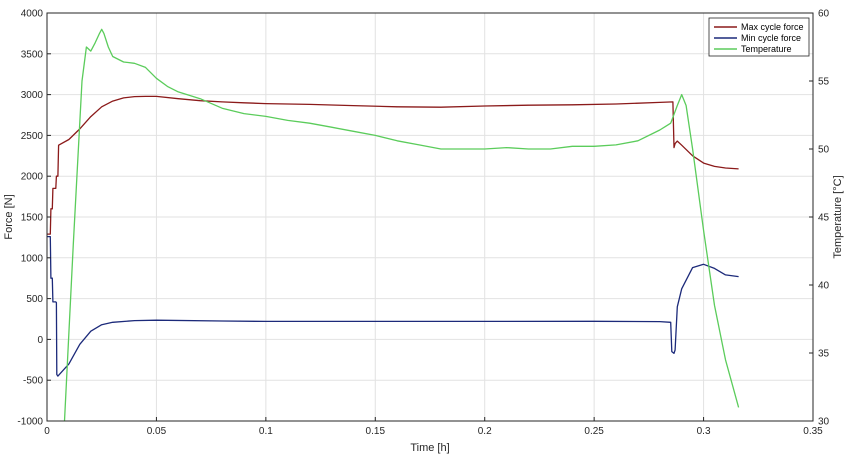 The image size is (850, 458). I want to click on x-tick-label: 0.1, so click(266, 431).